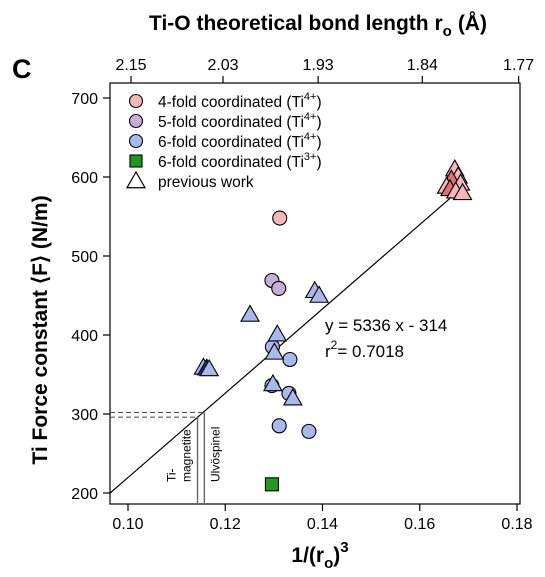 This screenshot has width=545, height=577. What do you see at coordinates (222, 65) in the screenshot?
I see `top-tick-label: 2.03` at bounding box center [222, 65].